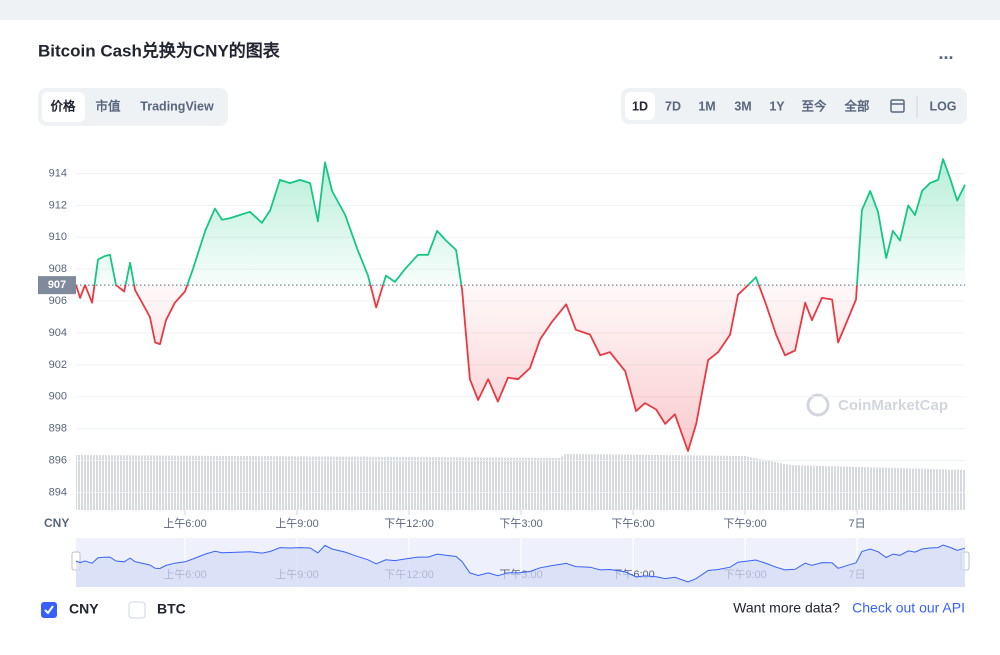 This screenshot has height=655, width=1000. I want to click on x-tick-label: 下午9:00, so click(744, 523).